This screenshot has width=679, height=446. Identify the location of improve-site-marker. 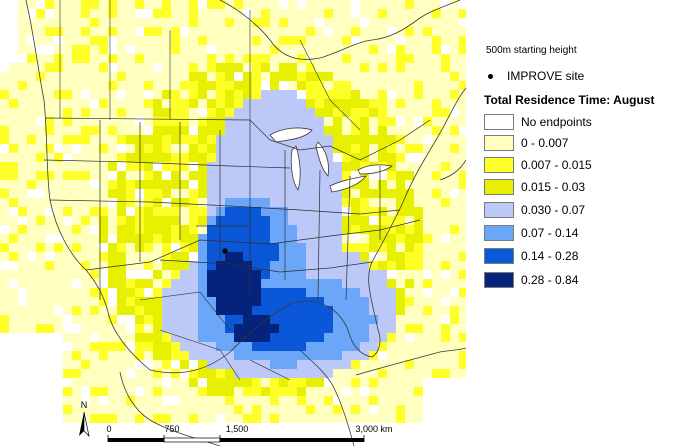
(225, 251).